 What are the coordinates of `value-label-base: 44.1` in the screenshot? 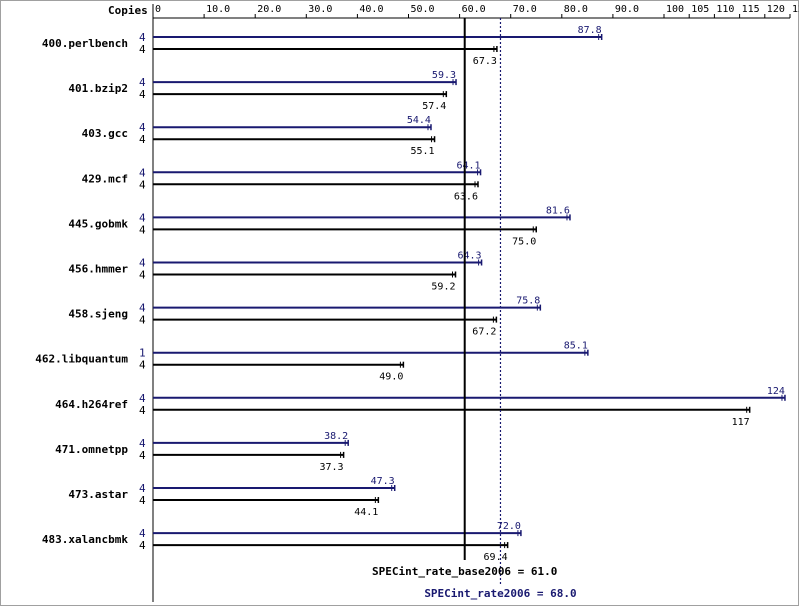 It's located at (366, 512).